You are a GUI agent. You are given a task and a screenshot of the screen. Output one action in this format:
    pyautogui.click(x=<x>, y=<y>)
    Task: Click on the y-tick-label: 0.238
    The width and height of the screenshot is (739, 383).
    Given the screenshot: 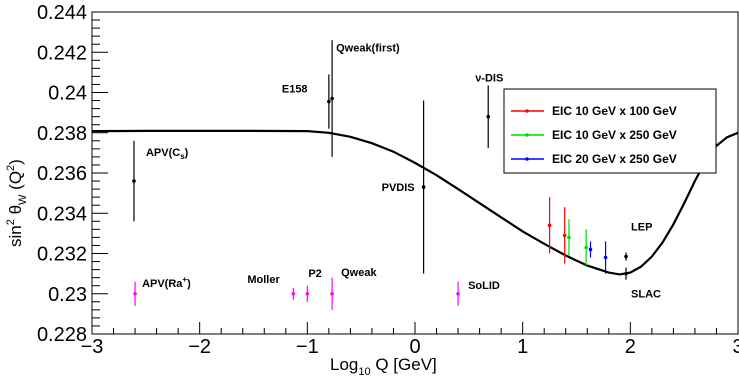 What is the action you would take?
    pyautogui.click(x=62, y=134)
    